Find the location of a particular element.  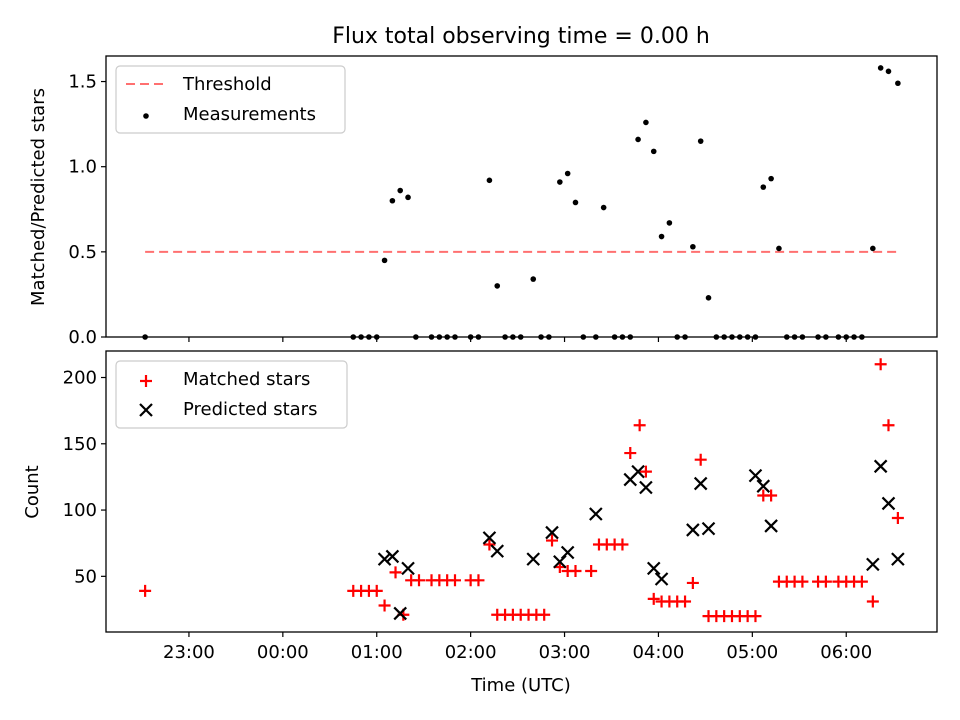

top-y-tick-label: 0.5 is located at coordinates (82, 252).